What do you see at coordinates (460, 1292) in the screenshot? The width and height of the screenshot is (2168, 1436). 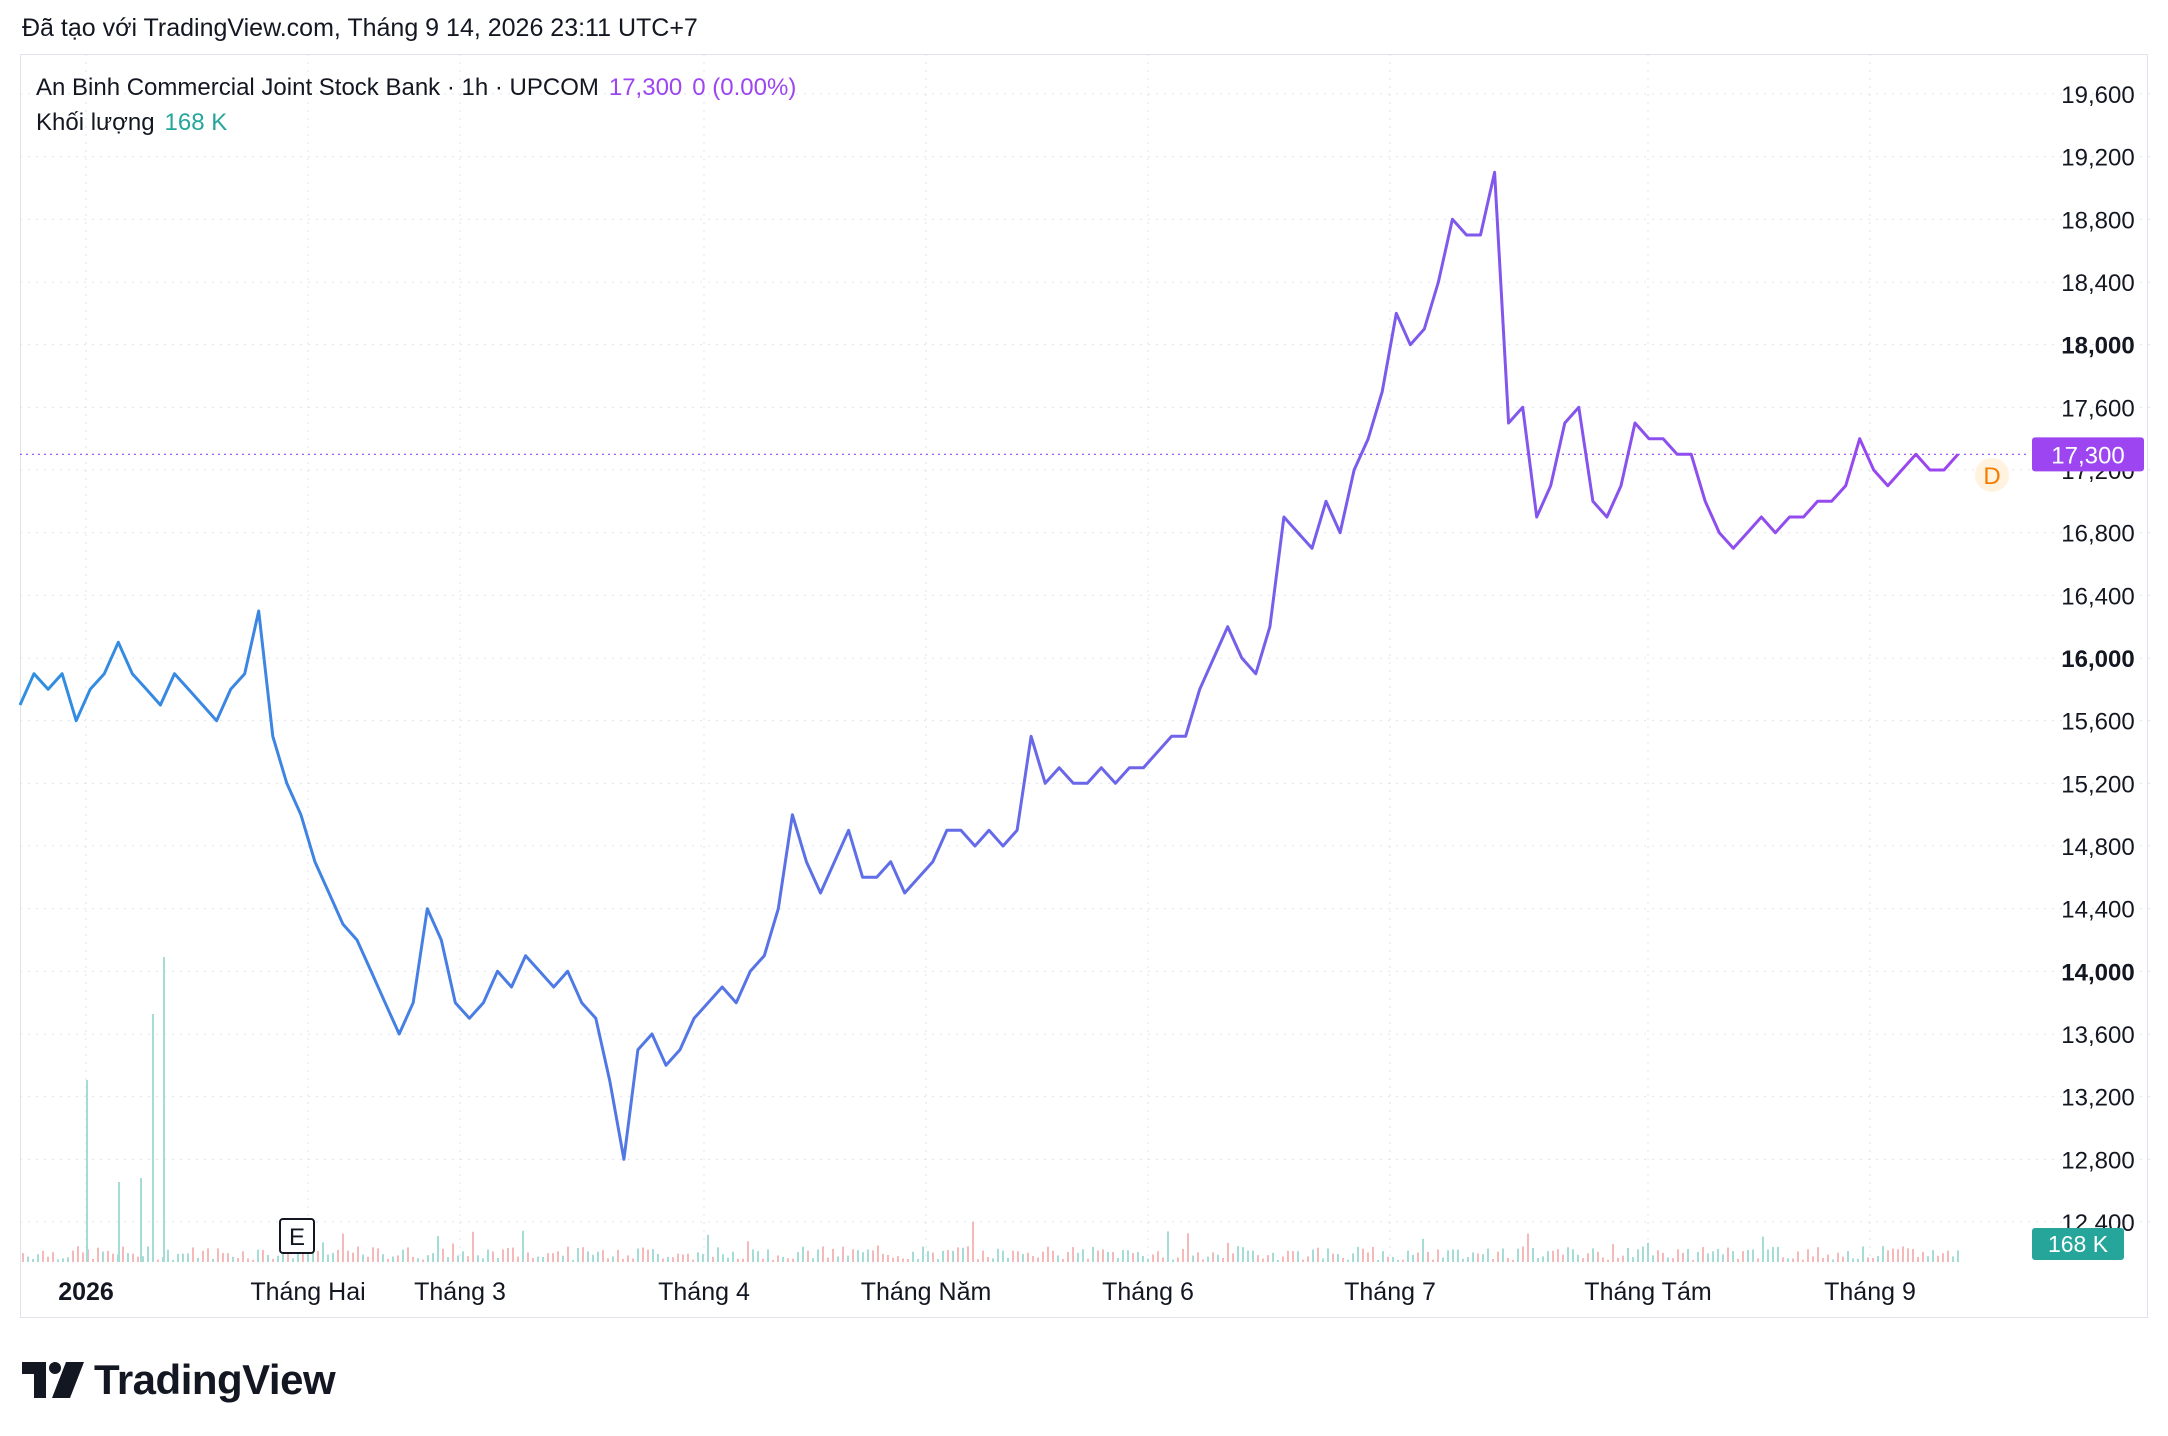 I see `x-tick-label: Tháng 3` at bounding box center [460, 1292].